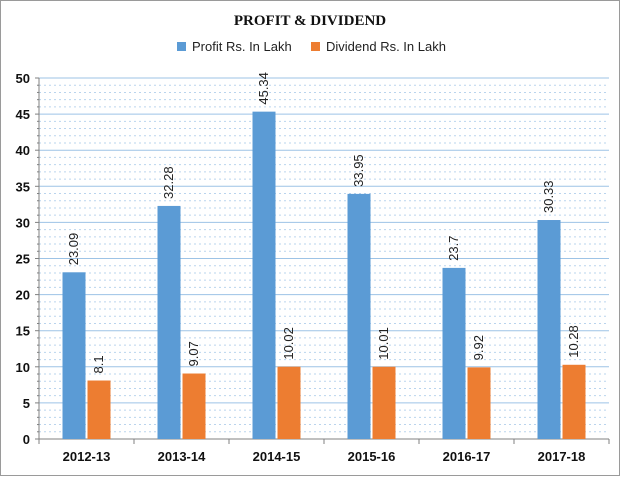 This screenshot has width=642, height=500. What do you see at coordinates (386, 46) in the screenshot?
I see `legend-label-2: Dividend Rs. In Lakh` at bounding box center [386, 46].